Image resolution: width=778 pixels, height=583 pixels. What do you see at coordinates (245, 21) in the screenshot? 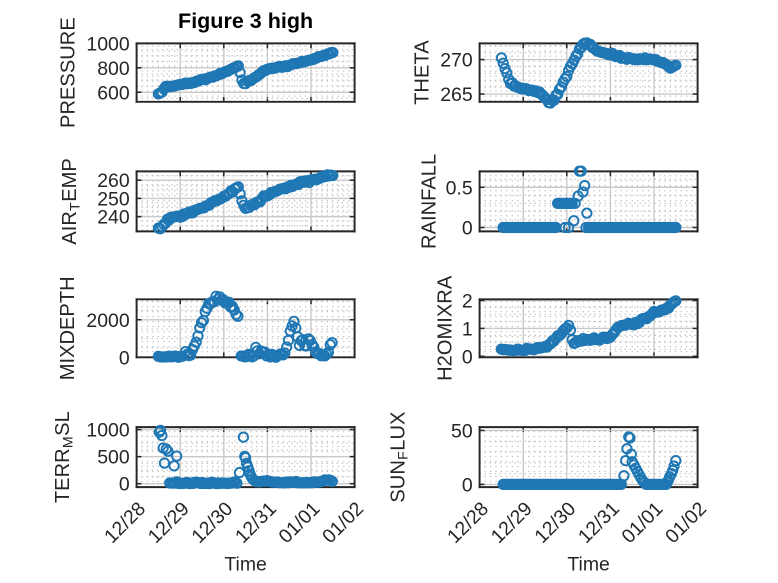
I see `svg-text: Figure 3 high` at bounding box center [245, 21].